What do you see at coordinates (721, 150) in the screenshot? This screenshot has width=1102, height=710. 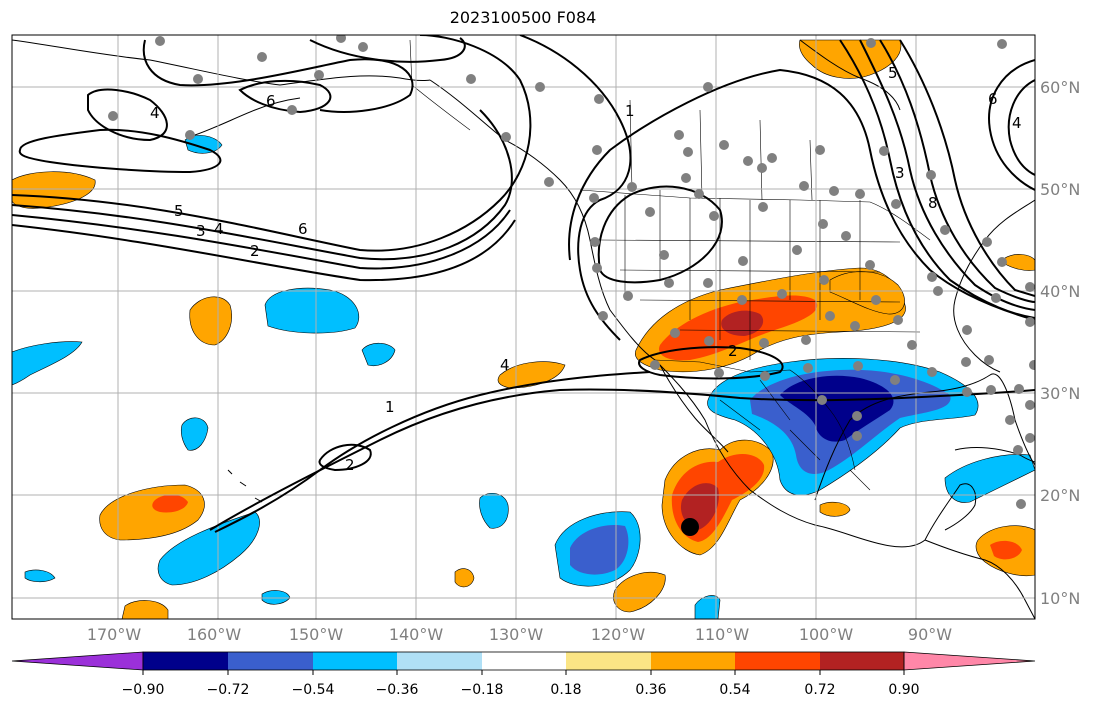 I see `border-provinces` at bounding box center [721, 150].